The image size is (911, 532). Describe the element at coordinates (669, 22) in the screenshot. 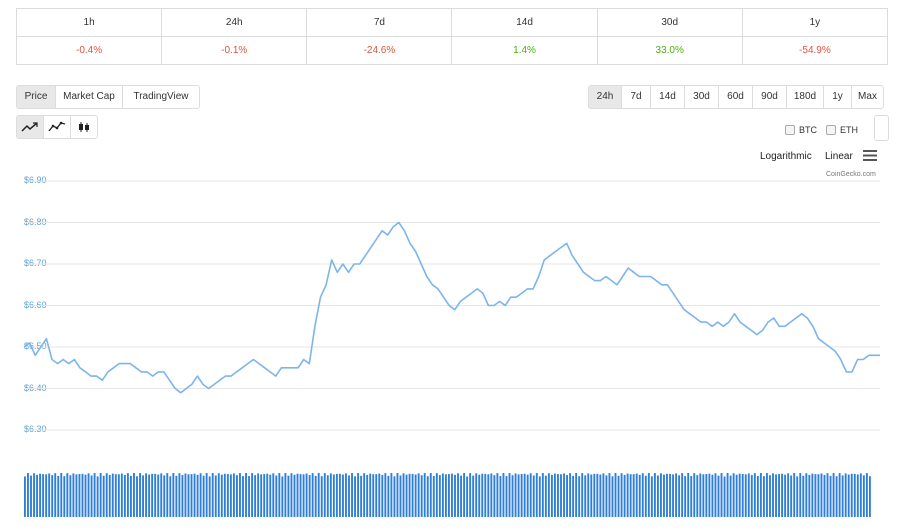

I see `period-30d: 30d` at that location.